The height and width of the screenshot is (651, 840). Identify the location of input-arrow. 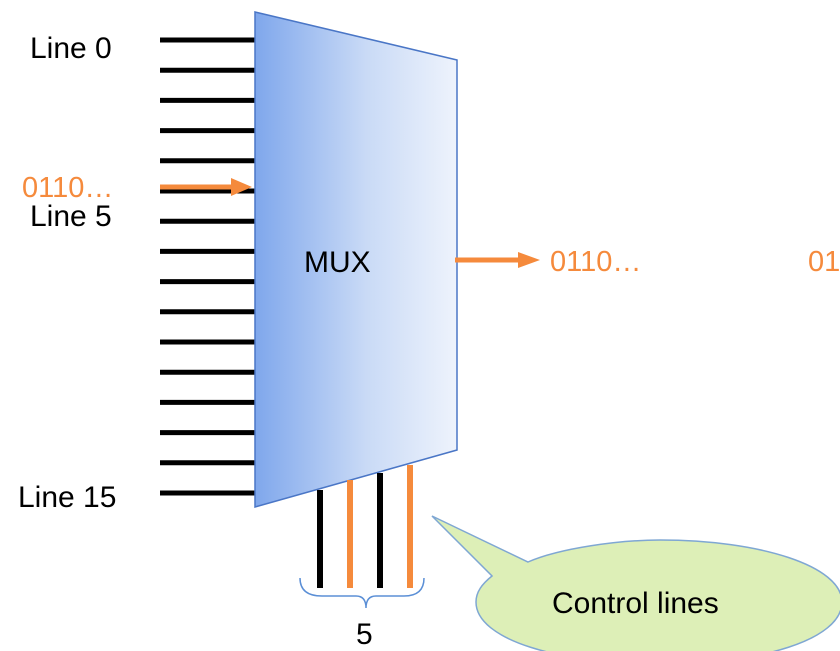
(206, 187).